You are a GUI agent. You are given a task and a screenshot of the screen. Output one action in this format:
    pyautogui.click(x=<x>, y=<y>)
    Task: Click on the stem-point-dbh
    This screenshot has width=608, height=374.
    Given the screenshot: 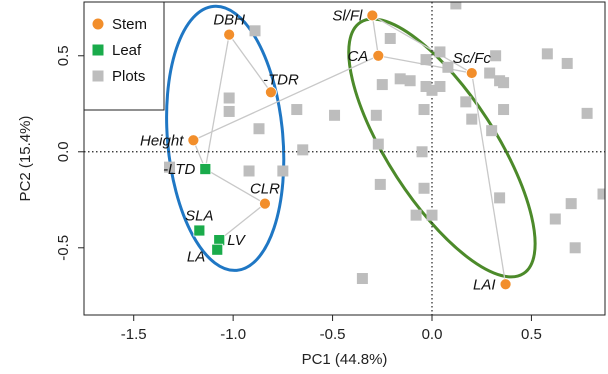 What is the action you would take?
    pyautogui.click(x=229, y=34)
    